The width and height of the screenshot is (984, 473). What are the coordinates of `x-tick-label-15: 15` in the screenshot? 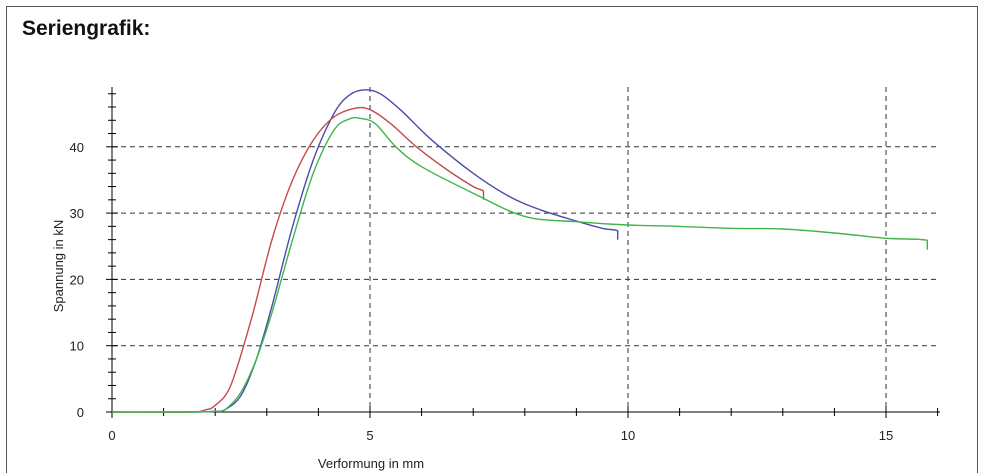 It's located at (886, 435).